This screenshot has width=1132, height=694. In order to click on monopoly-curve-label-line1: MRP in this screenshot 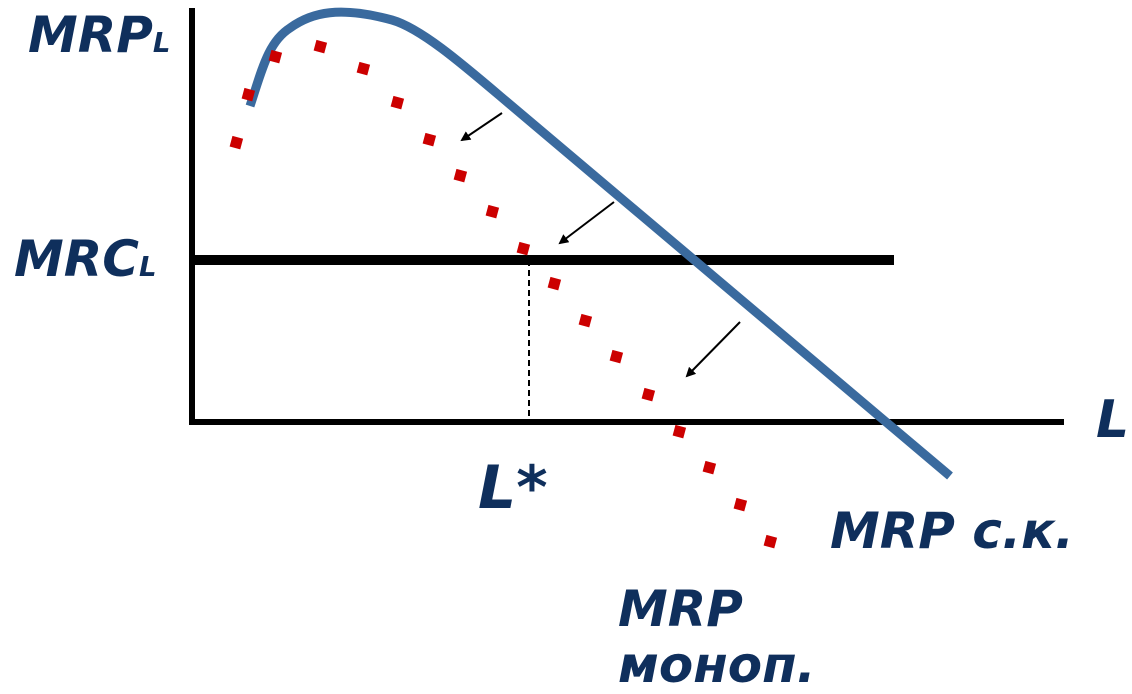, I will do `click(680, 609)`.